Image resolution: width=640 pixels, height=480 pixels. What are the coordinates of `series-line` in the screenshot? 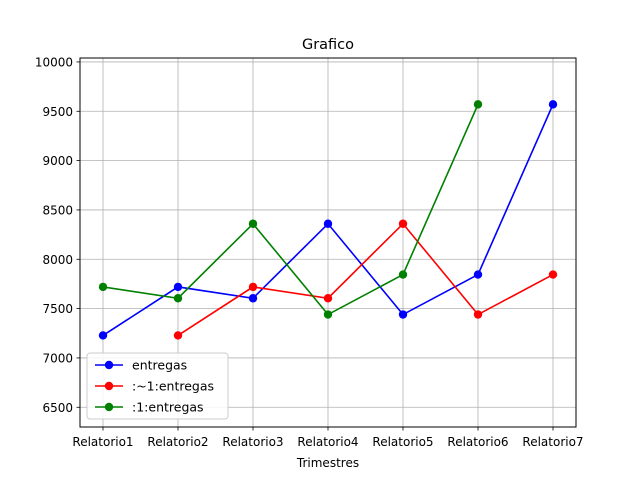 It's located at (365, 279).